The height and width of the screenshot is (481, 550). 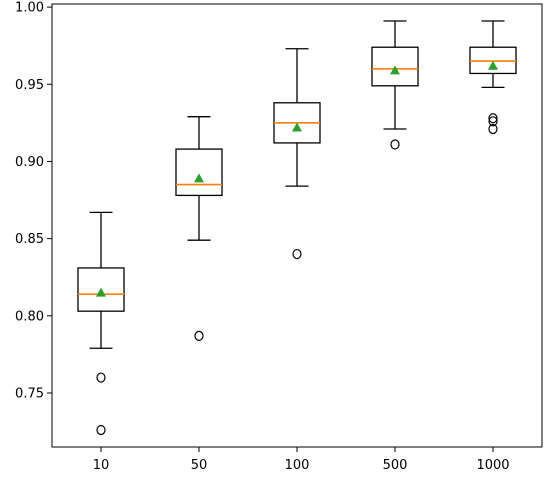 I want to click on x-axis: 10 50 100 500 1000, so click(x=301, y=460).